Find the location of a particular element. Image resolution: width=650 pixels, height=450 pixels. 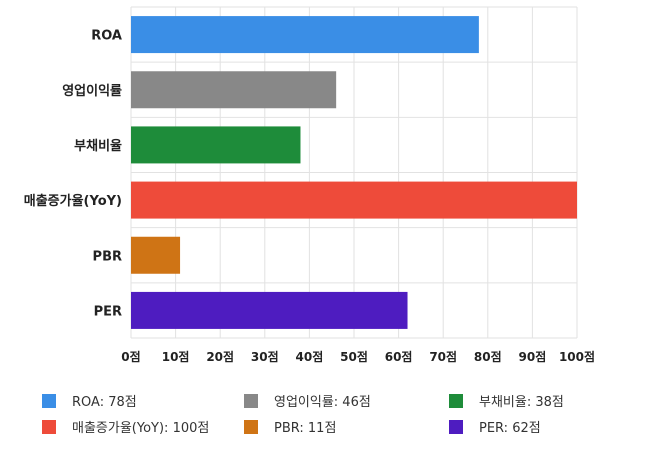

category-label: PBR is located at coordinates (107, 256).